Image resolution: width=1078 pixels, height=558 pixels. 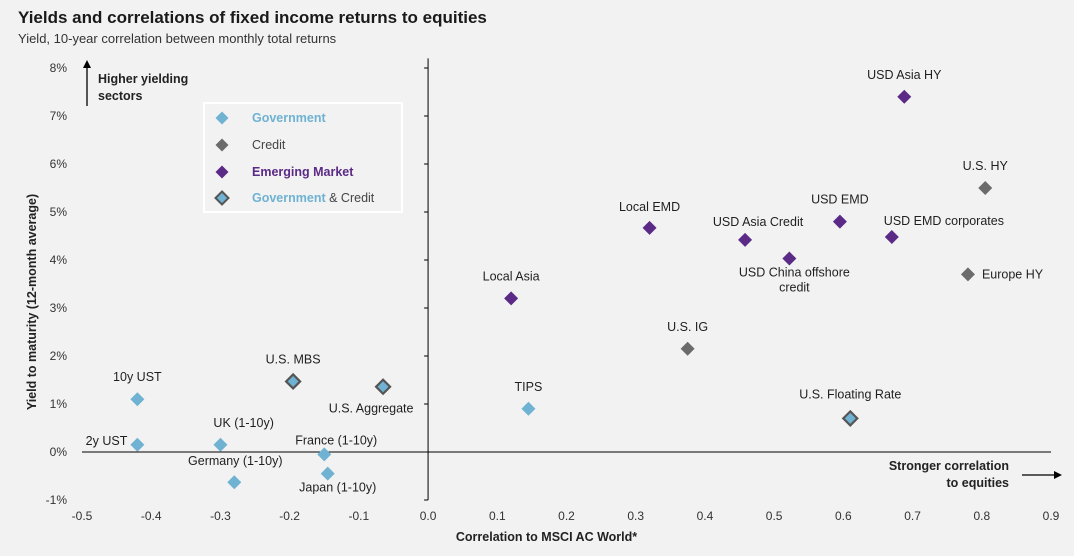 I want to click on point-label-u-s-ig: U.S. IG, so click(x=687, y=327).